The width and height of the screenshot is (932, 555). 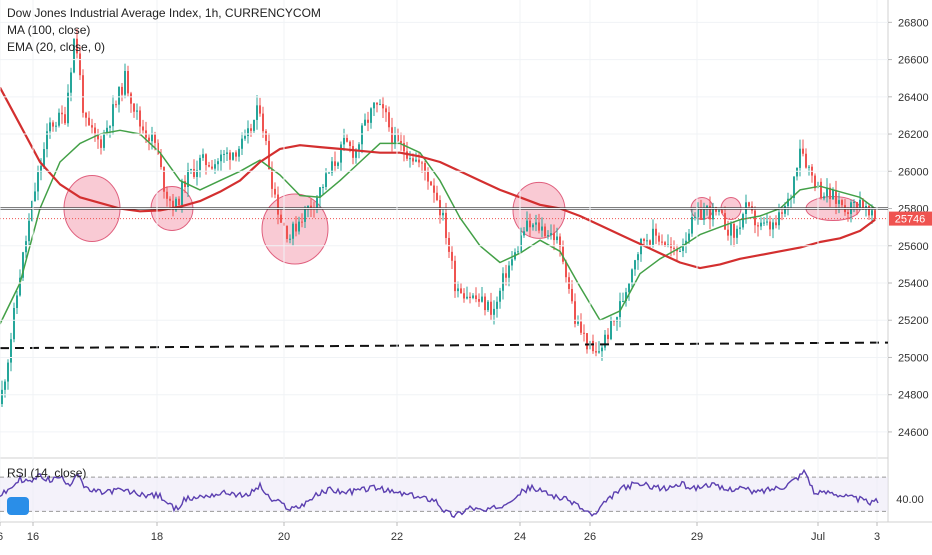 What do you see at coordinates (910, 218) in the screenshot?
I see `current-price-tag: 25746` at bounding box center [910, 218].